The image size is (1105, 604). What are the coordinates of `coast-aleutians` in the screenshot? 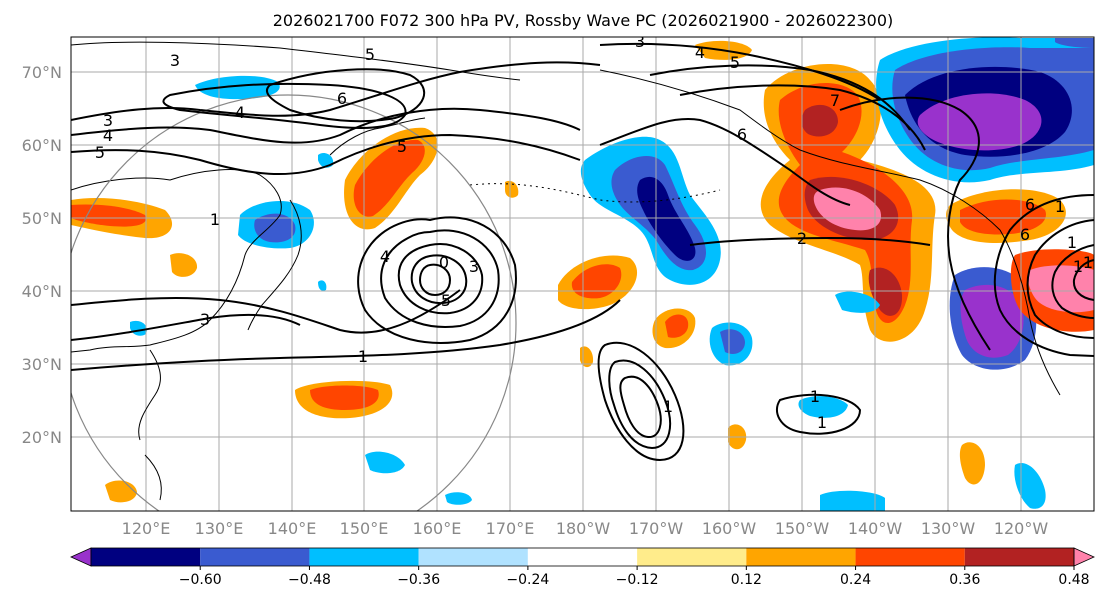 It's located at (595, 193).